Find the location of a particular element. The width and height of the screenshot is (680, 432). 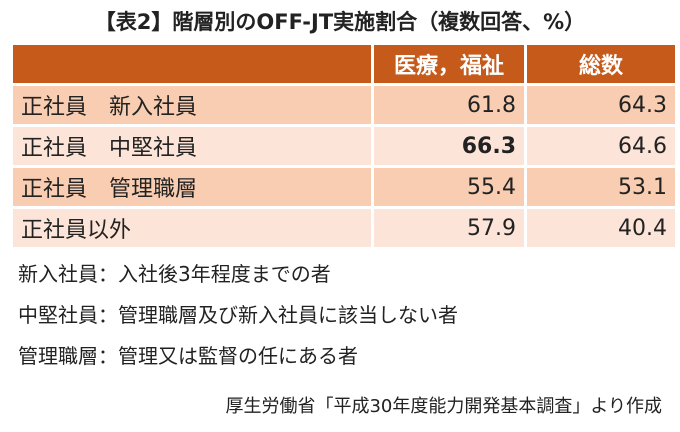

header-cell is located at coordinates (192, 64).